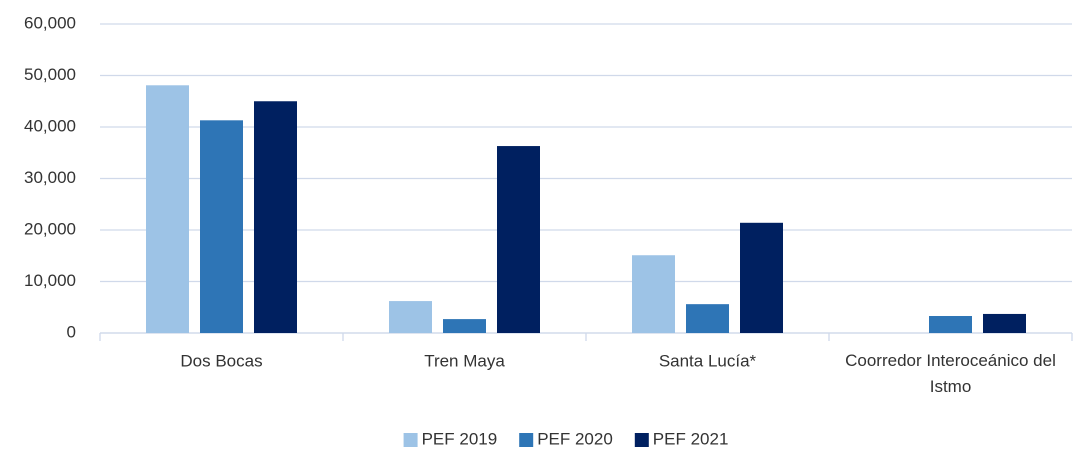  Describe the element at coordinates (50, 228) in the screenshot. I see `y-tick-label: 20,000` at that location.